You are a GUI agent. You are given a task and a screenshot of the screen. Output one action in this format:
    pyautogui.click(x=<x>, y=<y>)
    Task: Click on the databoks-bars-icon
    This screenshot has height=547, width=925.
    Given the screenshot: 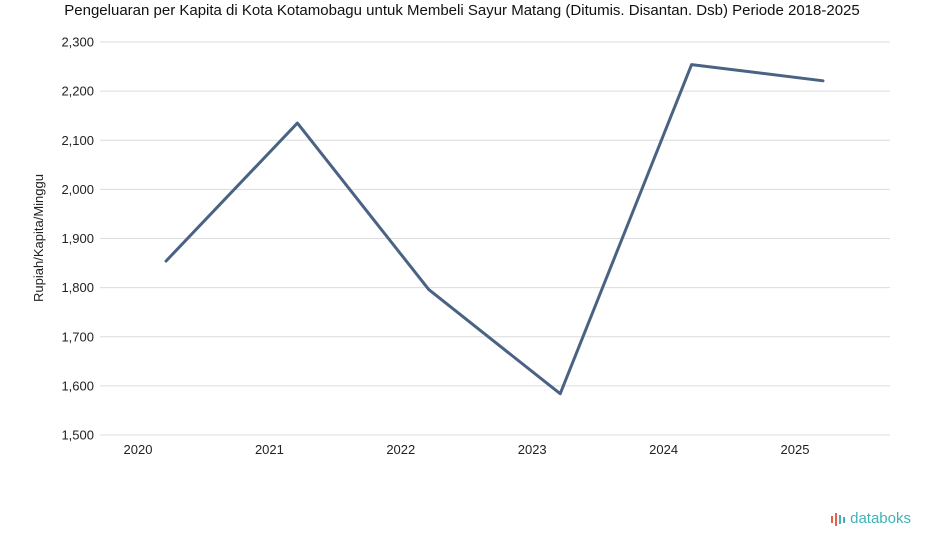 What is the action you would take?
    pyautogui.click(x=838, y=519)
    